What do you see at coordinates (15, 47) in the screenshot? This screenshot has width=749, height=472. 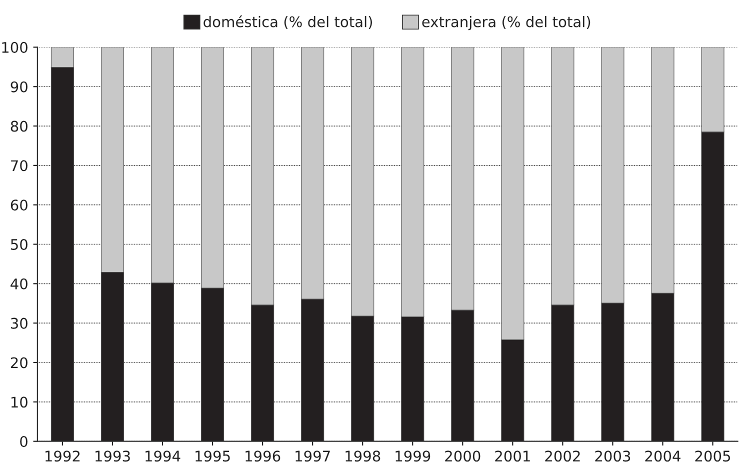 I see `y-tick-label: 100` at bounding box center [15, 47].